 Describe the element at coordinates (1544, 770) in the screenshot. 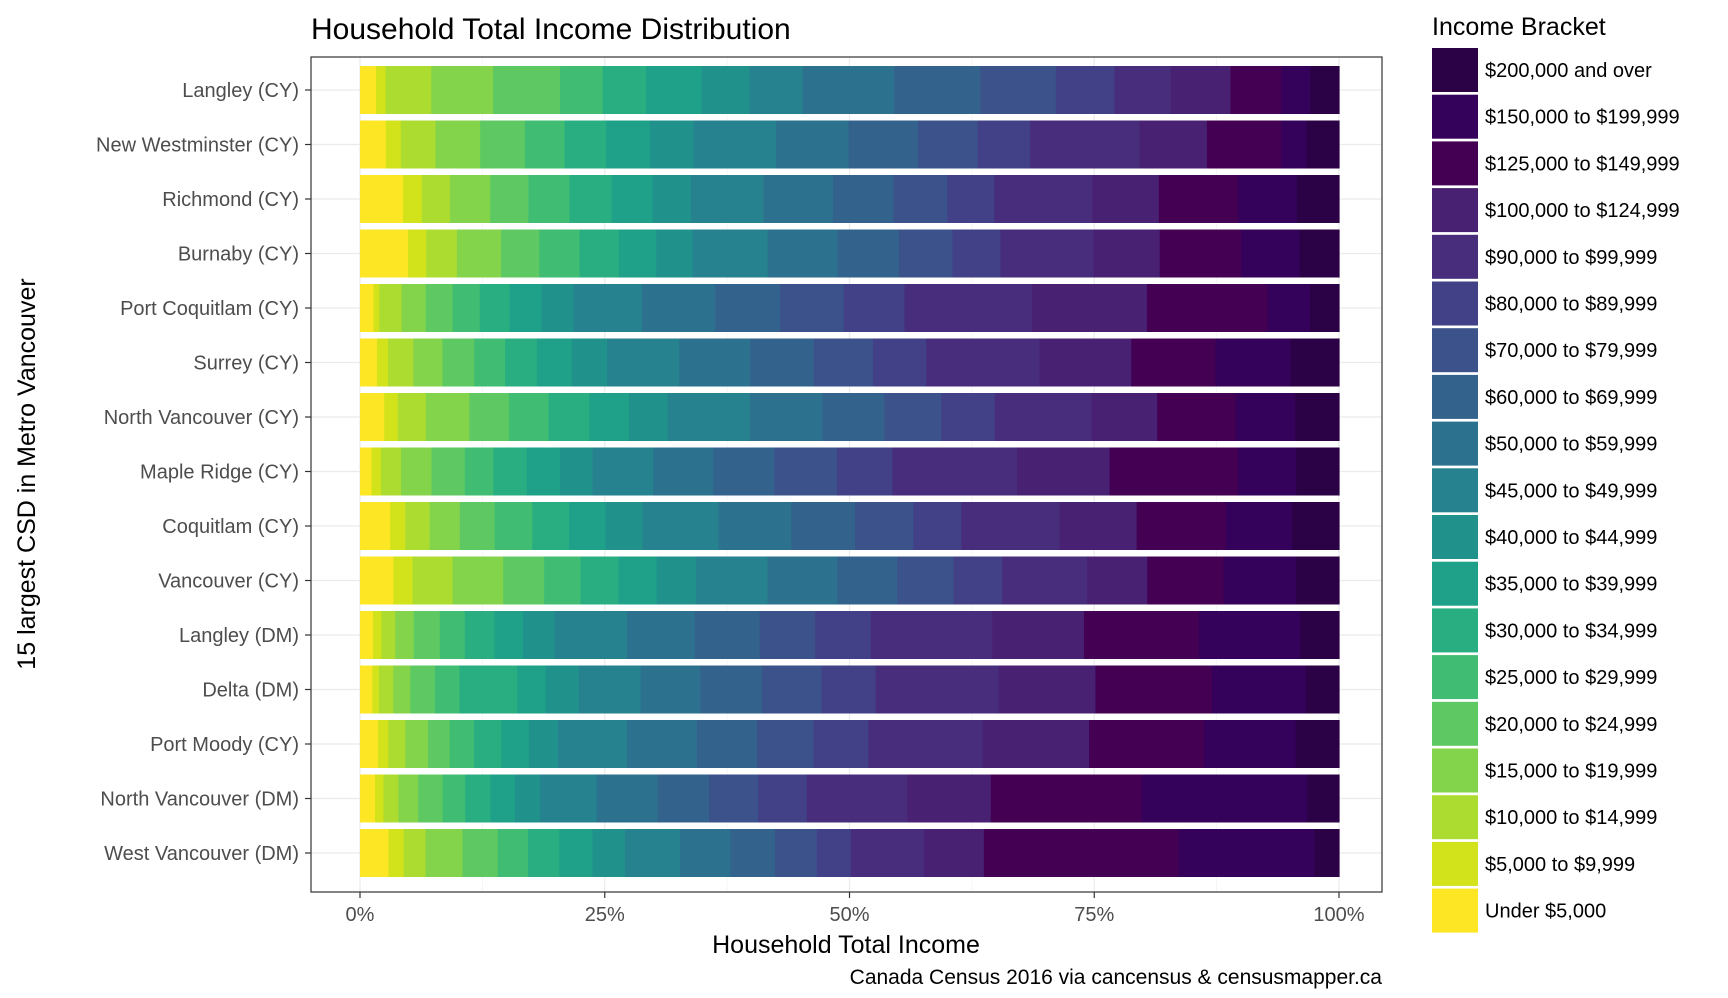

I see `legend-item: $15,000 to $19,999` at that location.